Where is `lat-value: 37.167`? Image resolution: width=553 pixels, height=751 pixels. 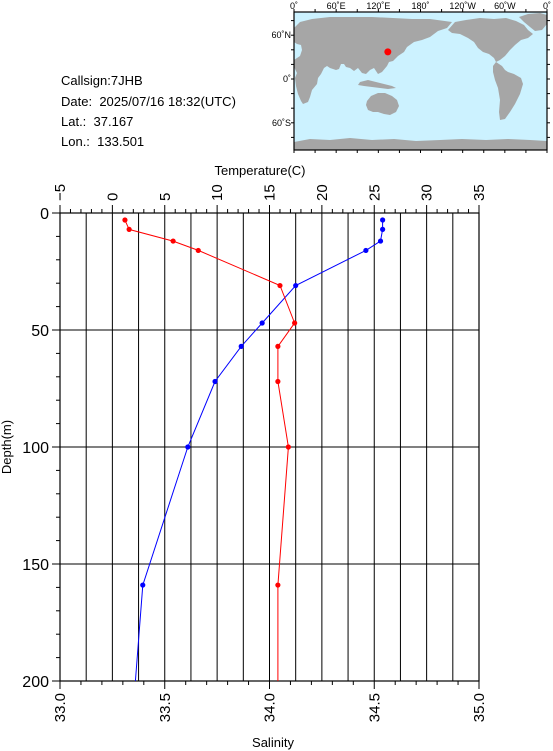
lat-value: 37.167 is located at coordinates (113, 121).